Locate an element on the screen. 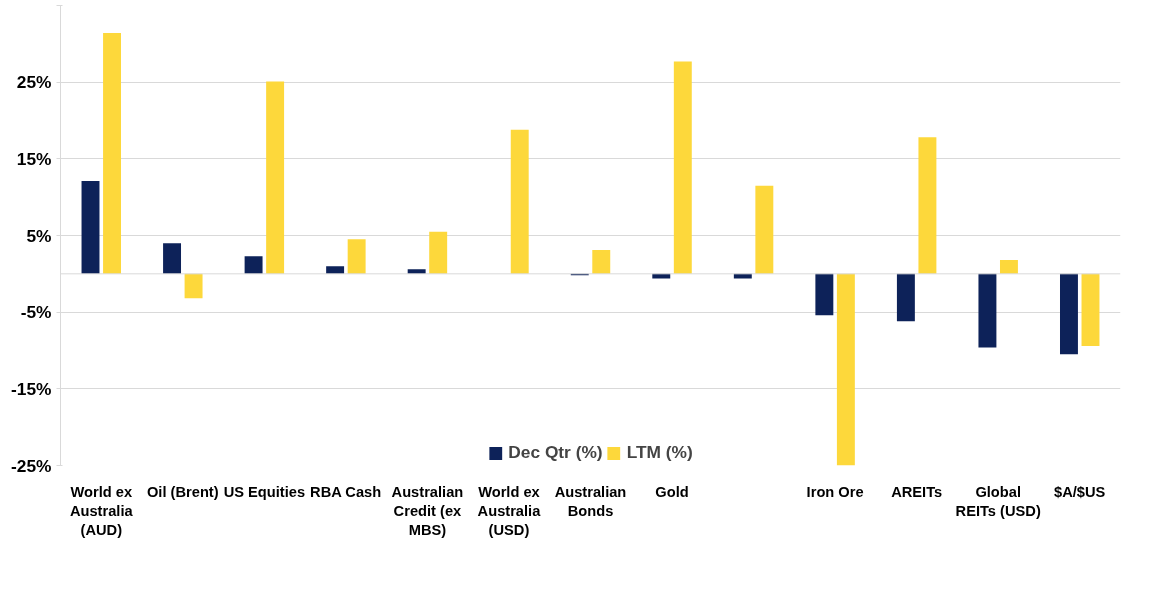  x-tick-label: Iron Ore is located at coordinates (835, 491).